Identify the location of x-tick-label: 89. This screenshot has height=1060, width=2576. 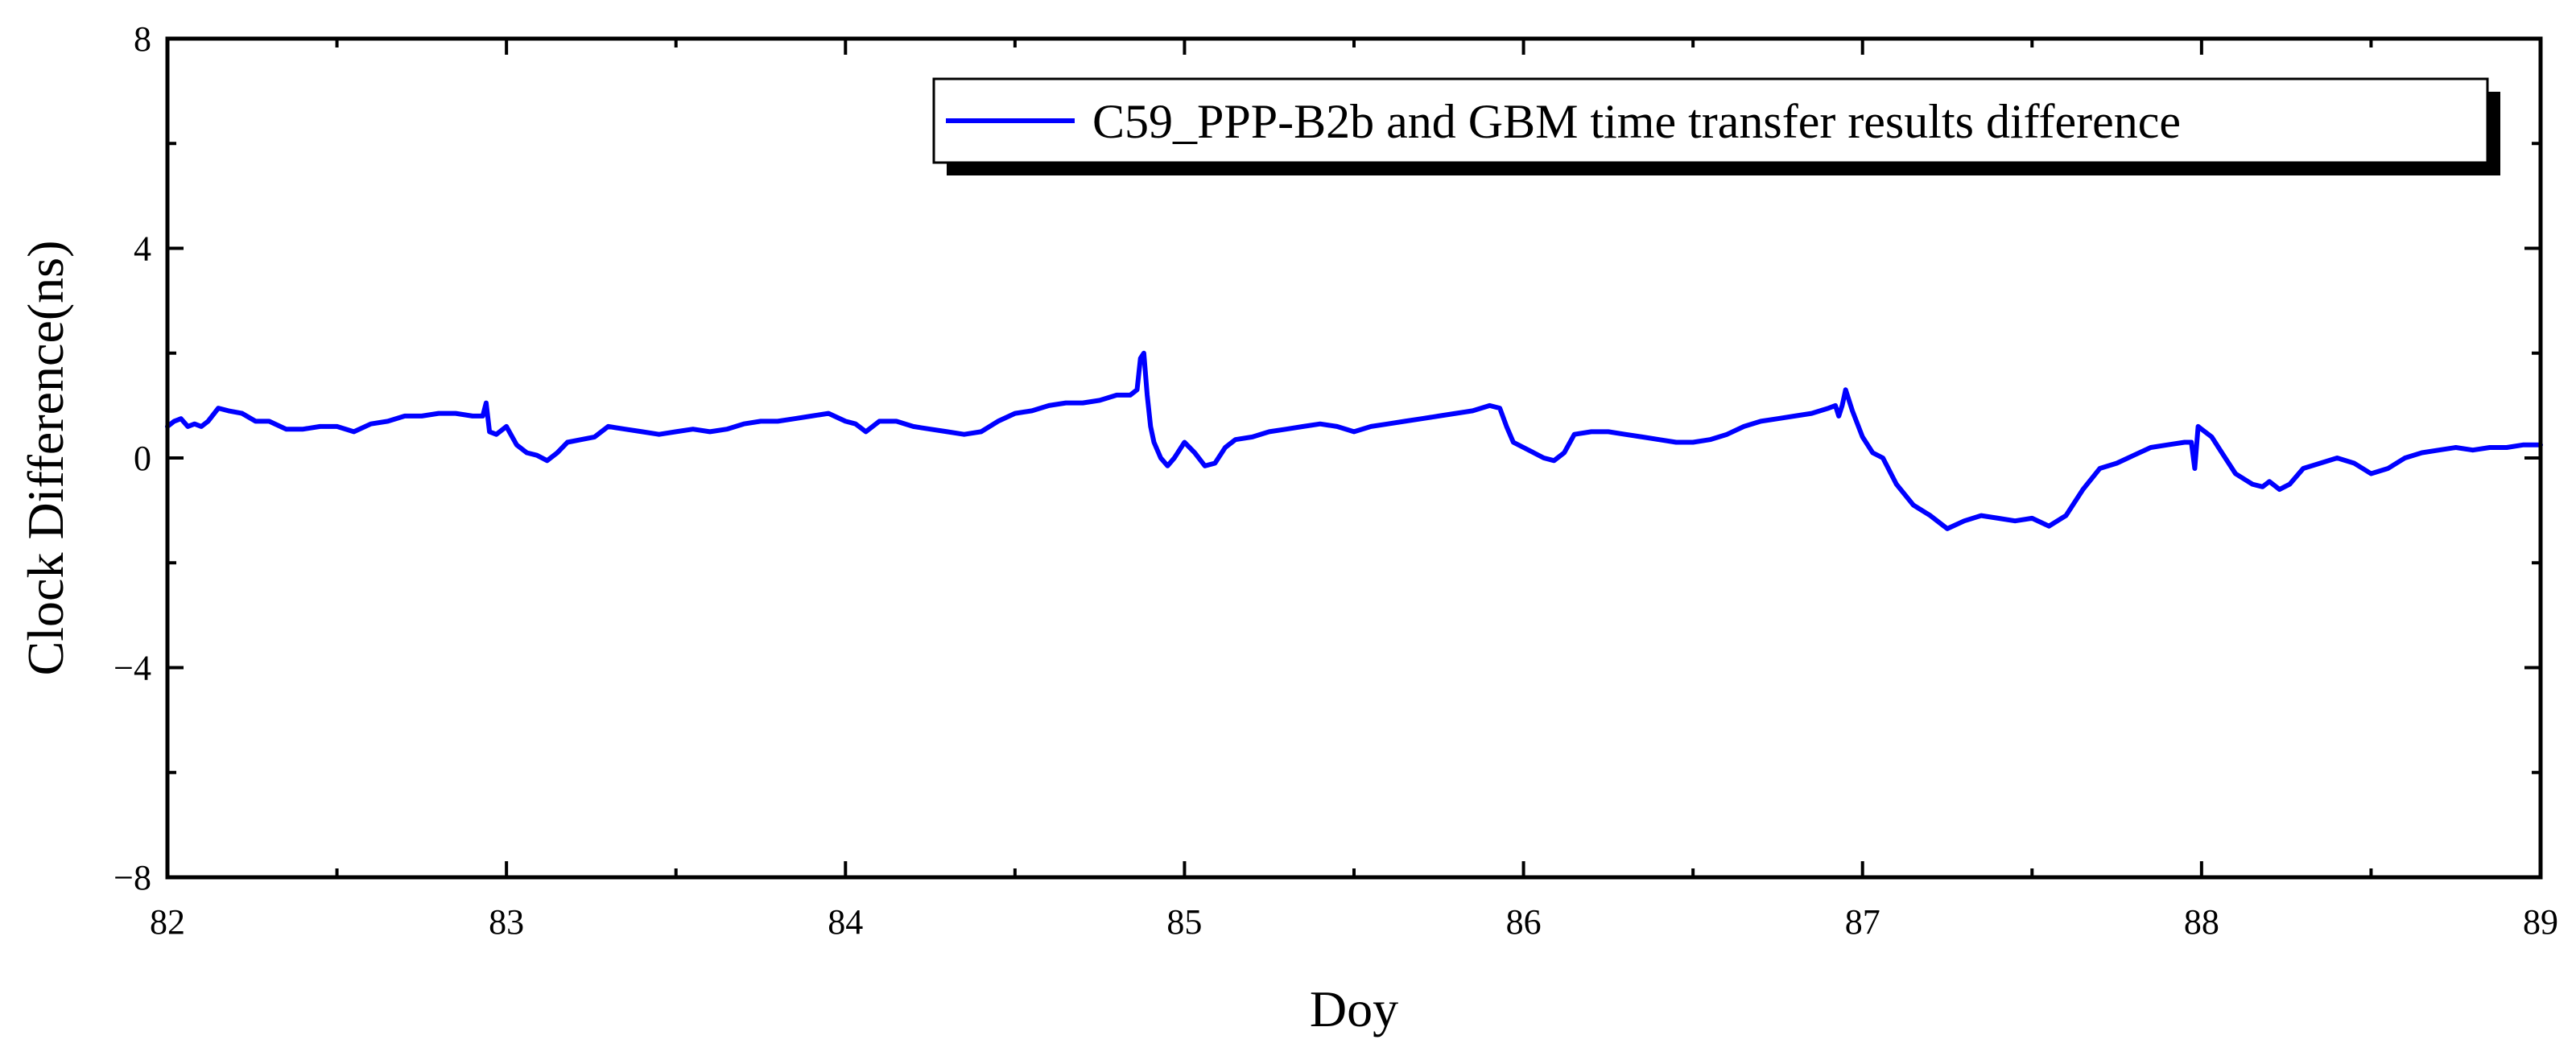
(2540, 922).